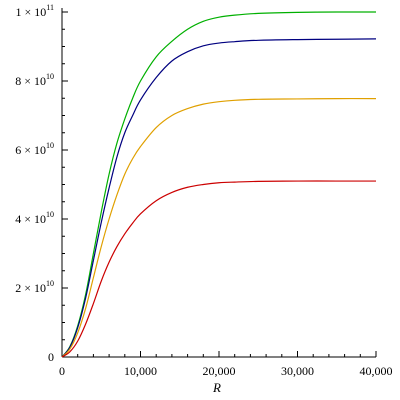 The image size is (400, 400). Describe the element at coordinates (51, 357) in the screenshot. I see `y-tick-label: 0` at that location.